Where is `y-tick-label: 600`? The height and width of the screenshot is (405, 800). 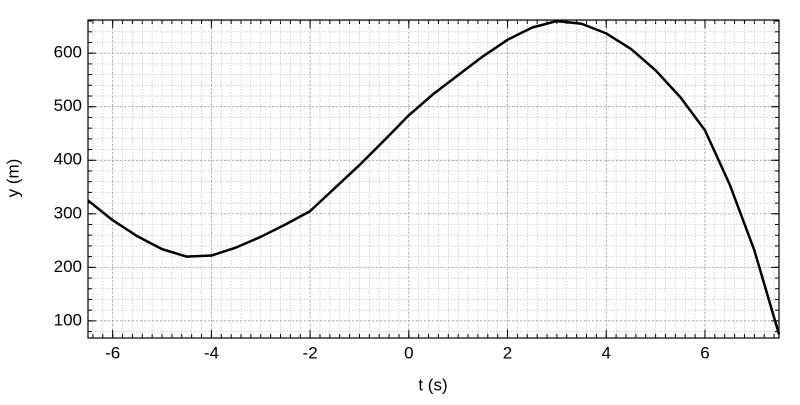
y-tick-label: 600 is located at coordinates (68, 52).